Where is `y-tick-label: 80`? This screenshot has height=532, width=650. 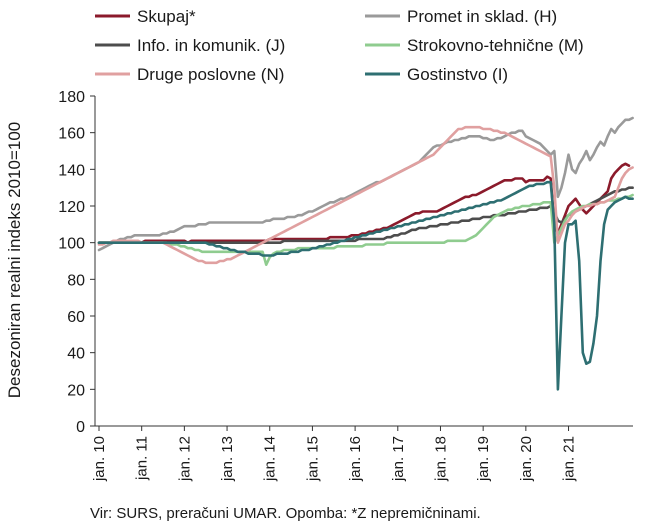
y-tick-label: 80 is located at coordinates (76, 280).